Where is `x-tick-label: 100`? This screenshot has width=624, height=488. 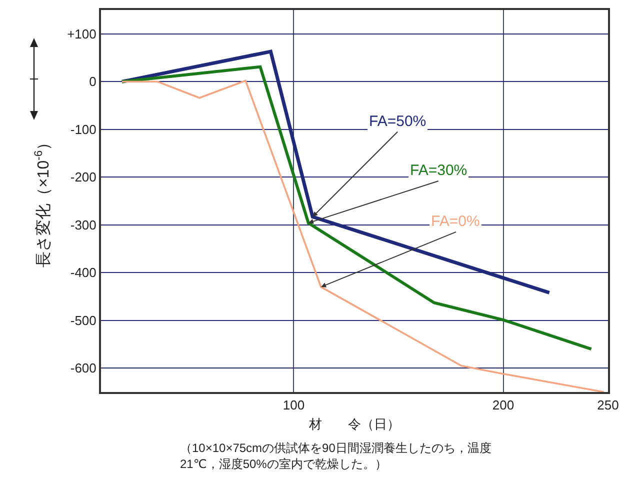
x-tick-label: 100 is located at coordinates (293, 405).